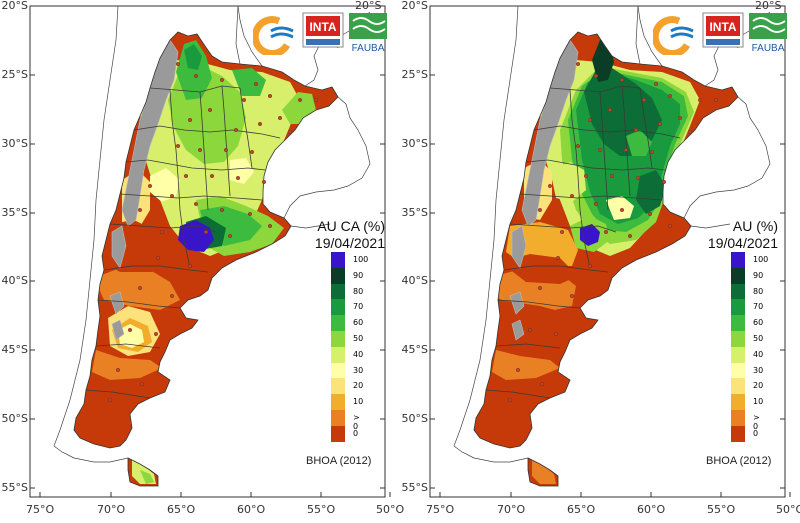 The height and width of the screenshot is (523, 800). What do you see at coordinates (351, 226) in the screenshot?
I see `legend-title-text: AU CA (%)` at bounding box center [351, 226].